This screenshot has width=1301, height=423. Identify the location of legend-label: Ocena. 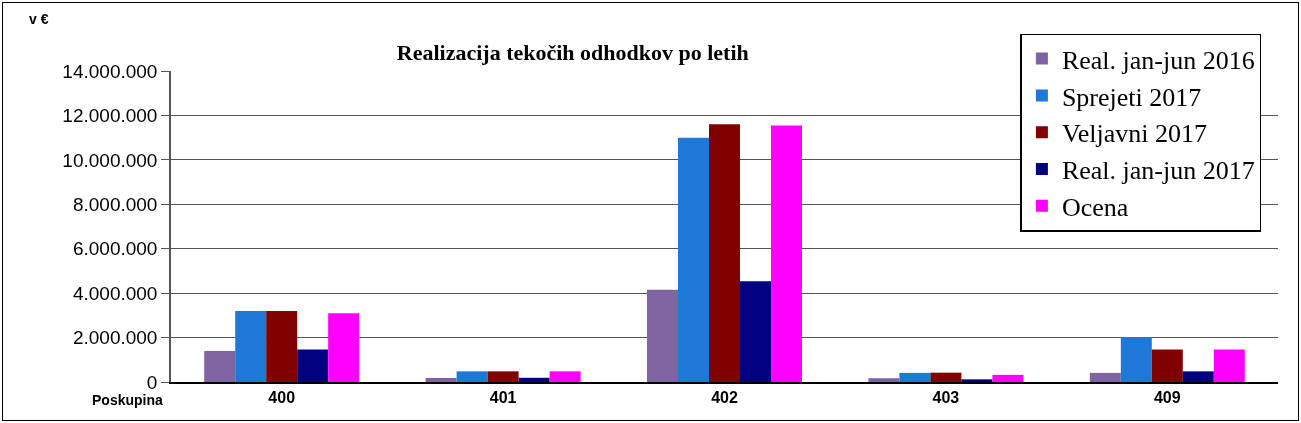
(1095, 207).